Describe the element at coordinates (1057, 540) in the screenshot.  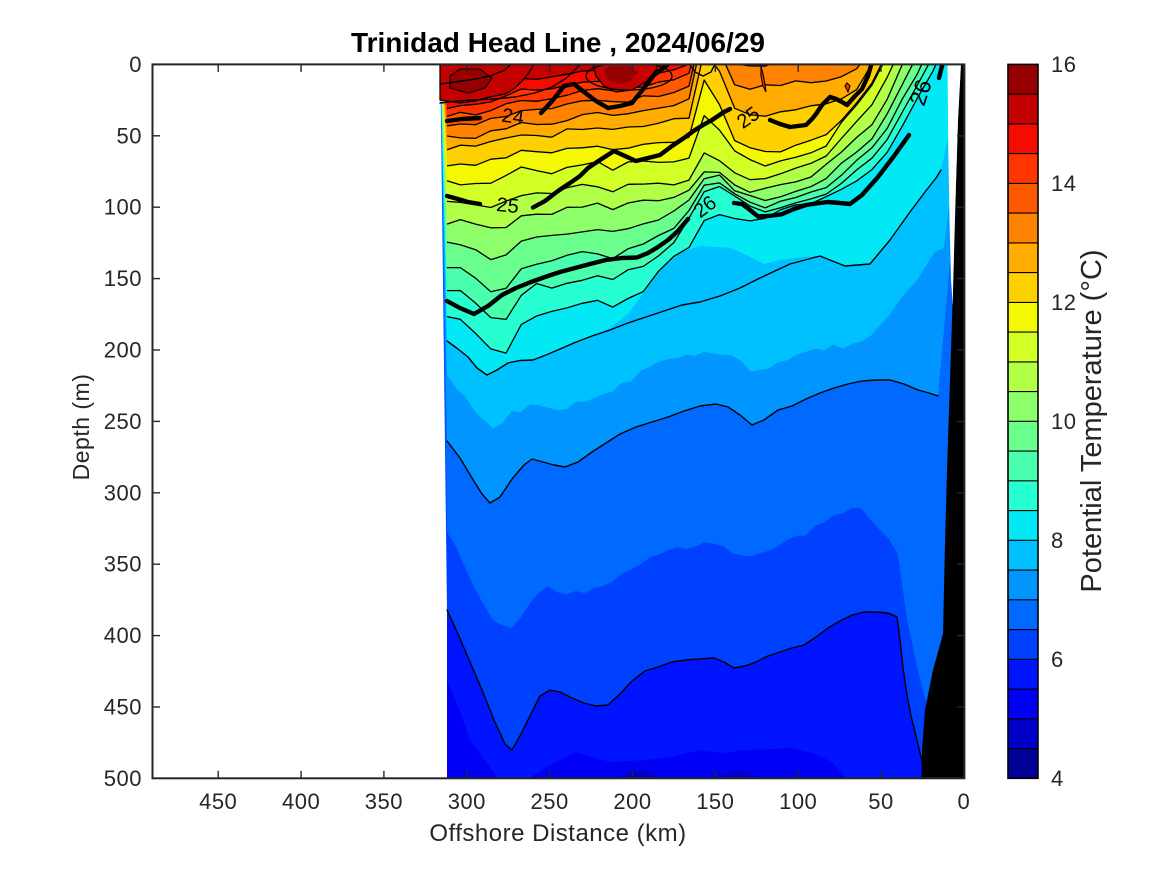
I see `svg-text: 8` at that location.